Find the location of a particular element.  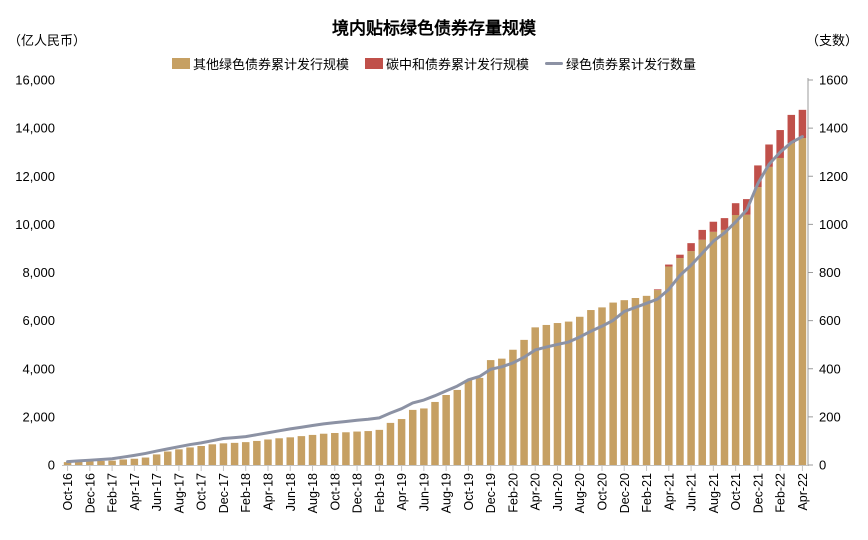

axis-tick-label: 2,000 is located at coordinates (38, 416).